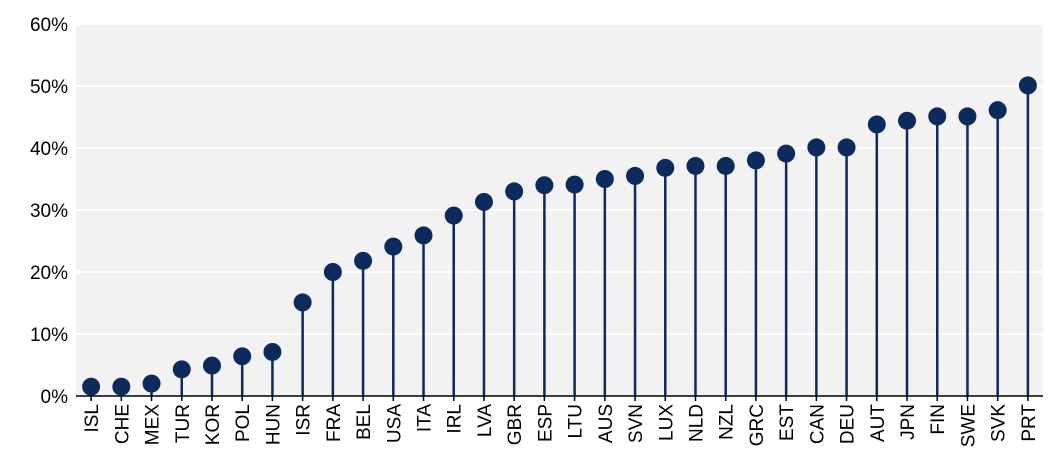 This screenshot has height=471, width=1057. I want to click on marker-fin, so click(937, 116).